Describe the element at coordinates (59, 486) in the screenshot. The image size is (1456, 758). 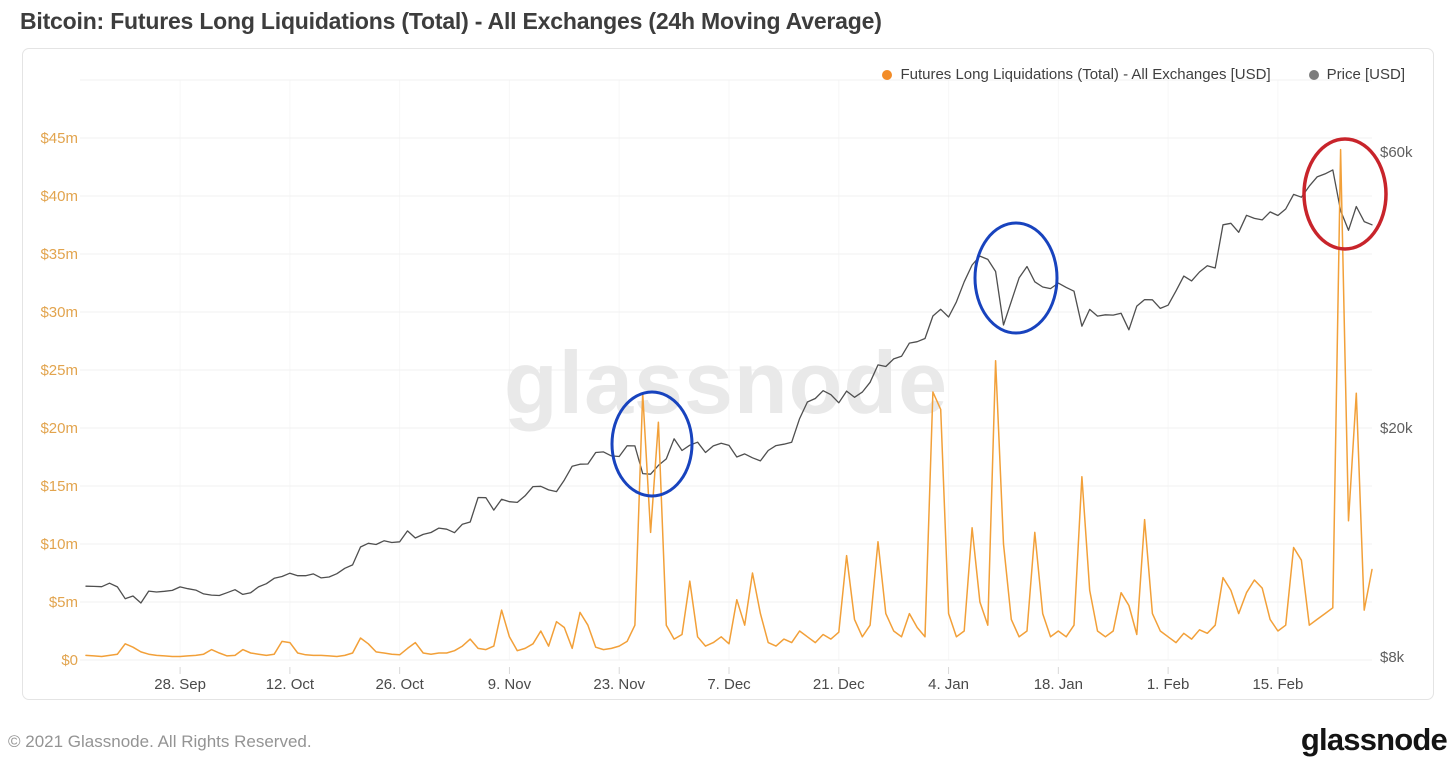
I see `y-left-tick-label: $15m` at that location.